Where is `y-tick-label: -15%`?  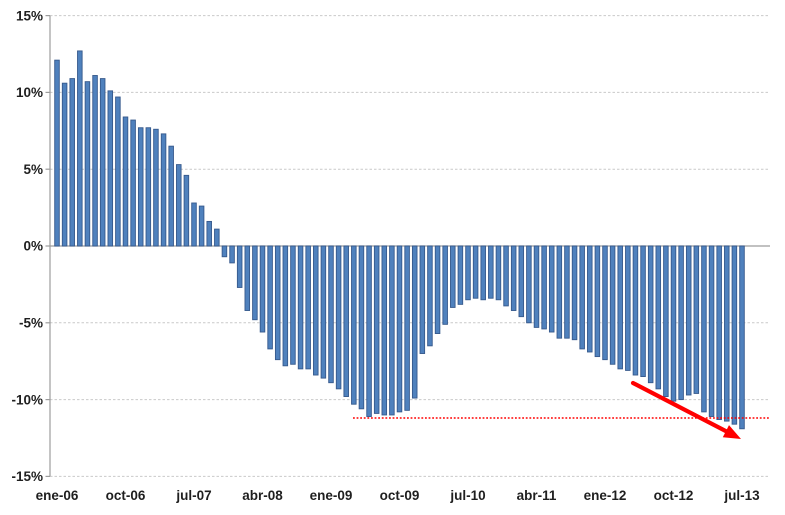
y-tick-label: -15% is located at coordinates (27, 476).